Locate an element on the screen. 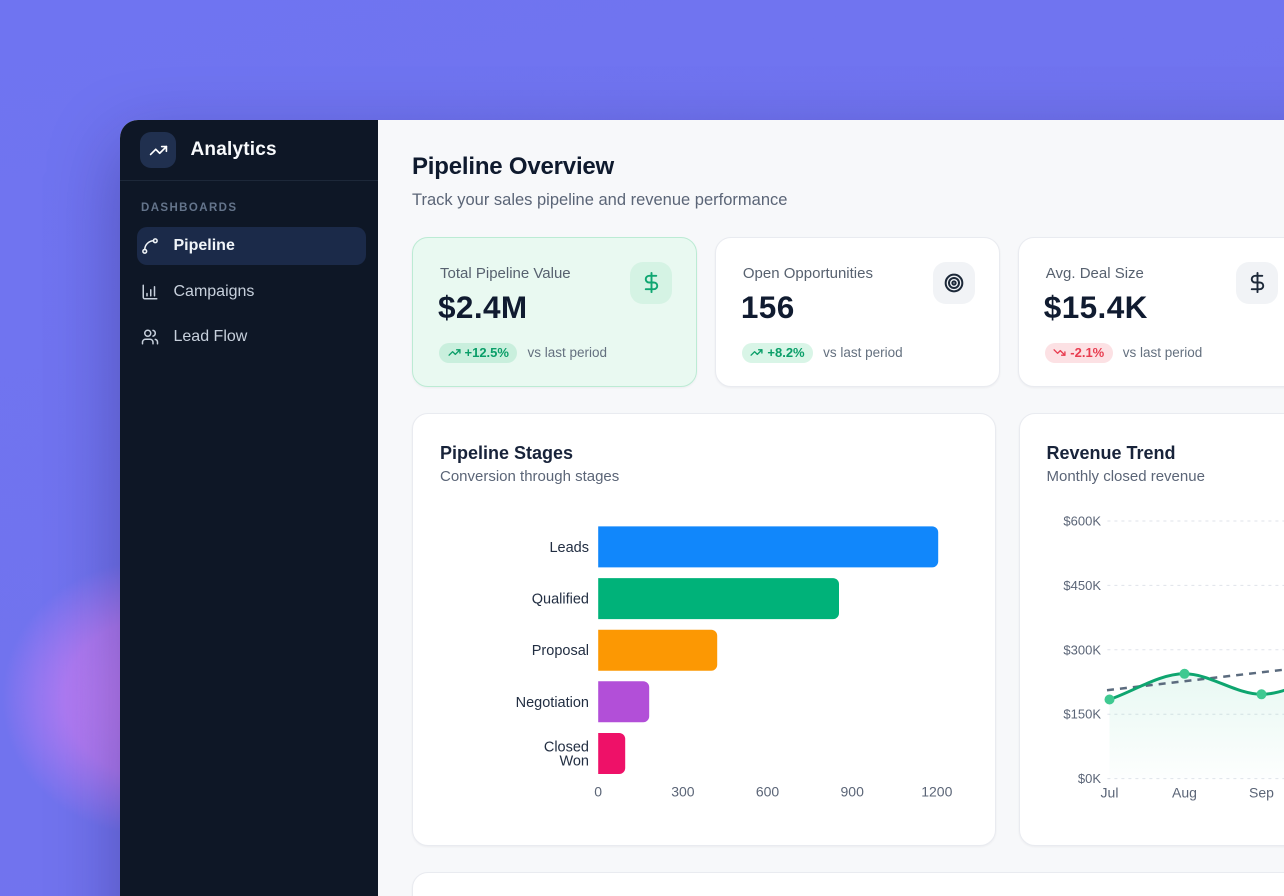 Image resolution: width=1284 pixels, height=896 pixels. svg-text: Proposal is located at coordinates (560, 651).